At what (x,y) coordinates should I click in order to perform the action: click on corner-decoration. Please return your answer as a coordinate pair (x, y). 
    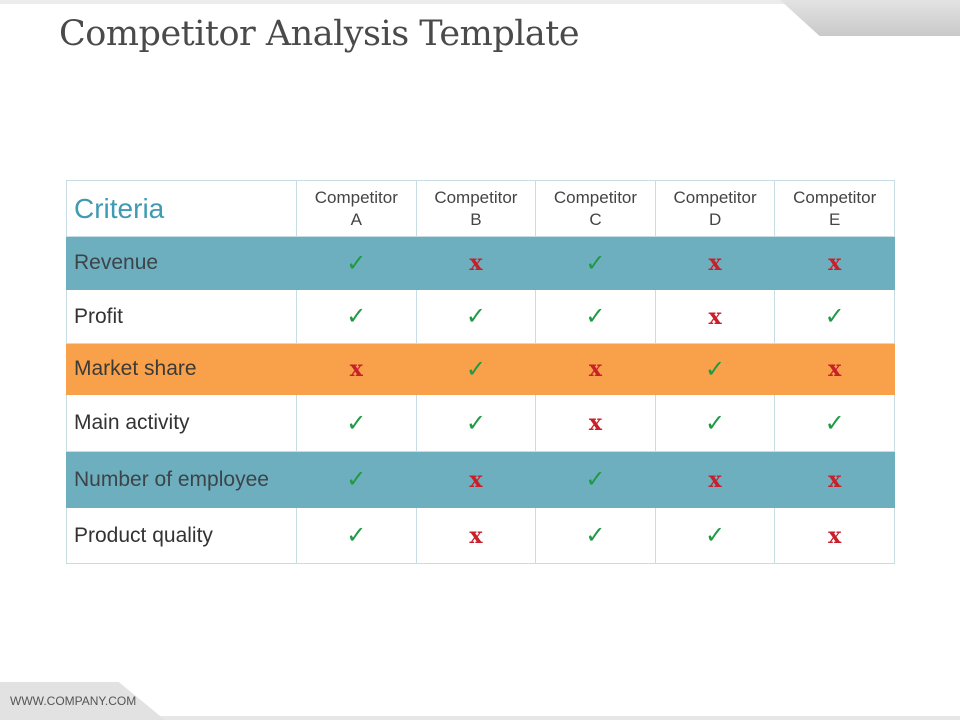
    Looking at the image, I should click on (870, 18).